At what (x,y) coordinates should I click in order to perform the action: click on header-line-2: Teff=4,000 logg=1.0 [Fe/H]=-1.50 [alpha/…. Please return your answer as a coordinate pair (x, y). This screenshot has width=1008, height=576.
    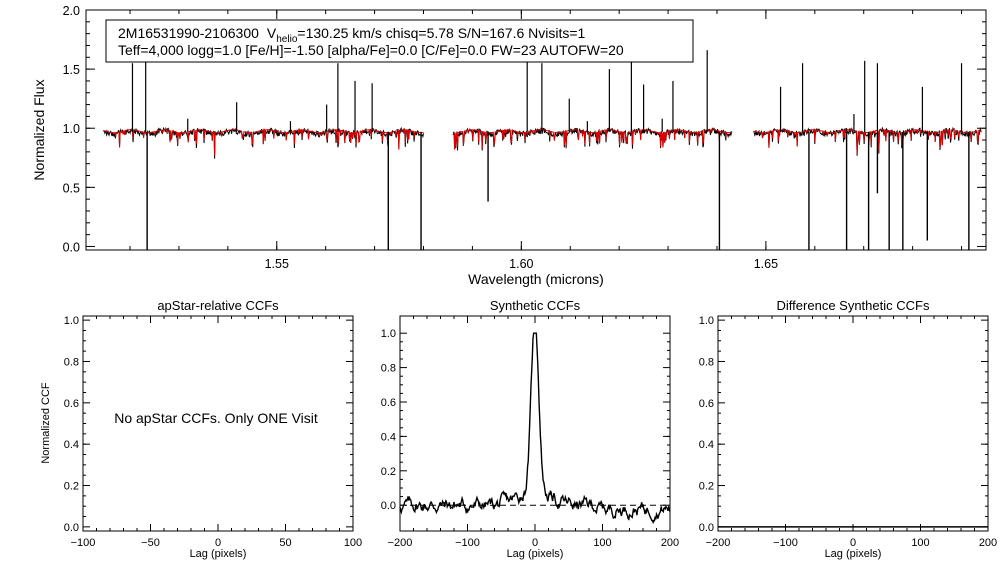
    Looking at the image, I should click on (371, 50).